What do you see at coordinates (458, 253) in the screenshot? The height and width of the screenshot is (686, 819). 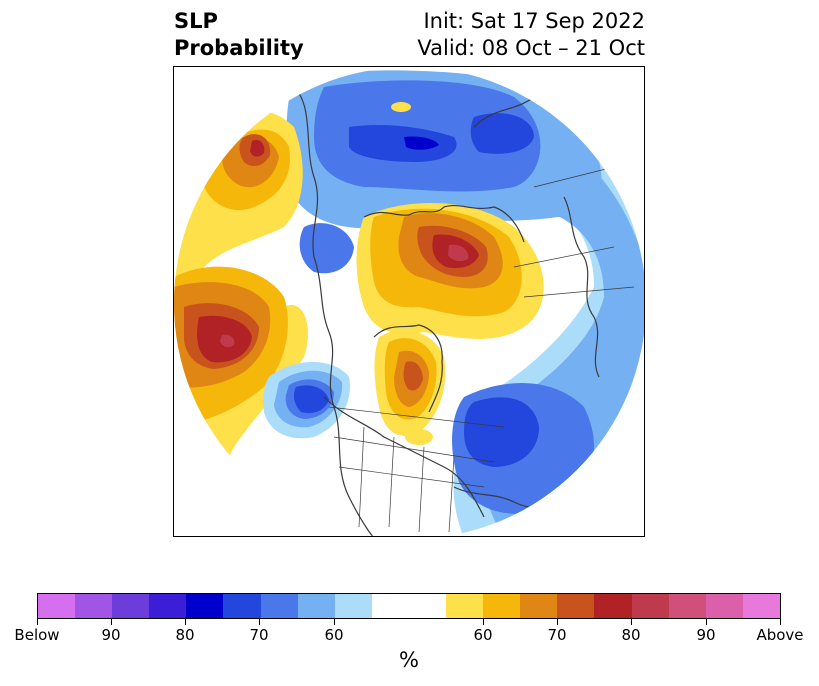 I see `anomaly-above-arctic-max` at bounding box center [458, 253].